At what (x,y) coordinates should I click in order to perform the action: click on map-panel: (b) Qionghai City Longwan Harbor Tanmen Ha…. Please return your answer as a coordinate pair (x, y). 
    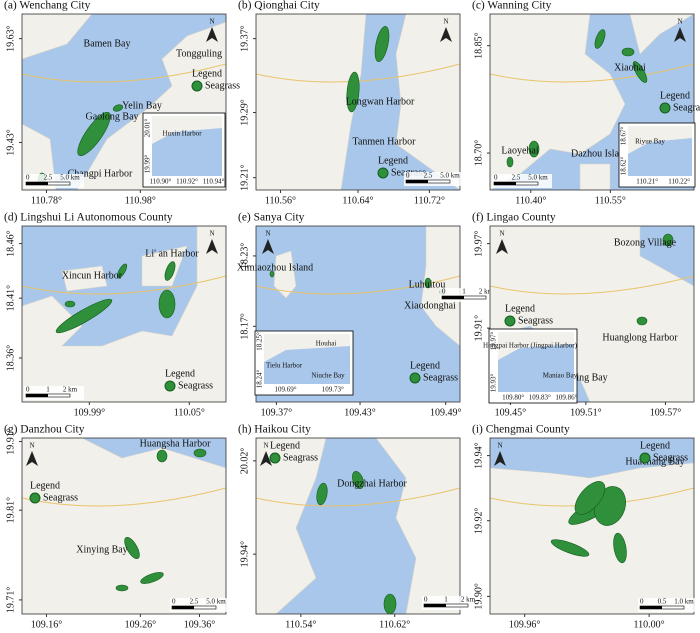
    Looking at the image, I should click on (351, 103).